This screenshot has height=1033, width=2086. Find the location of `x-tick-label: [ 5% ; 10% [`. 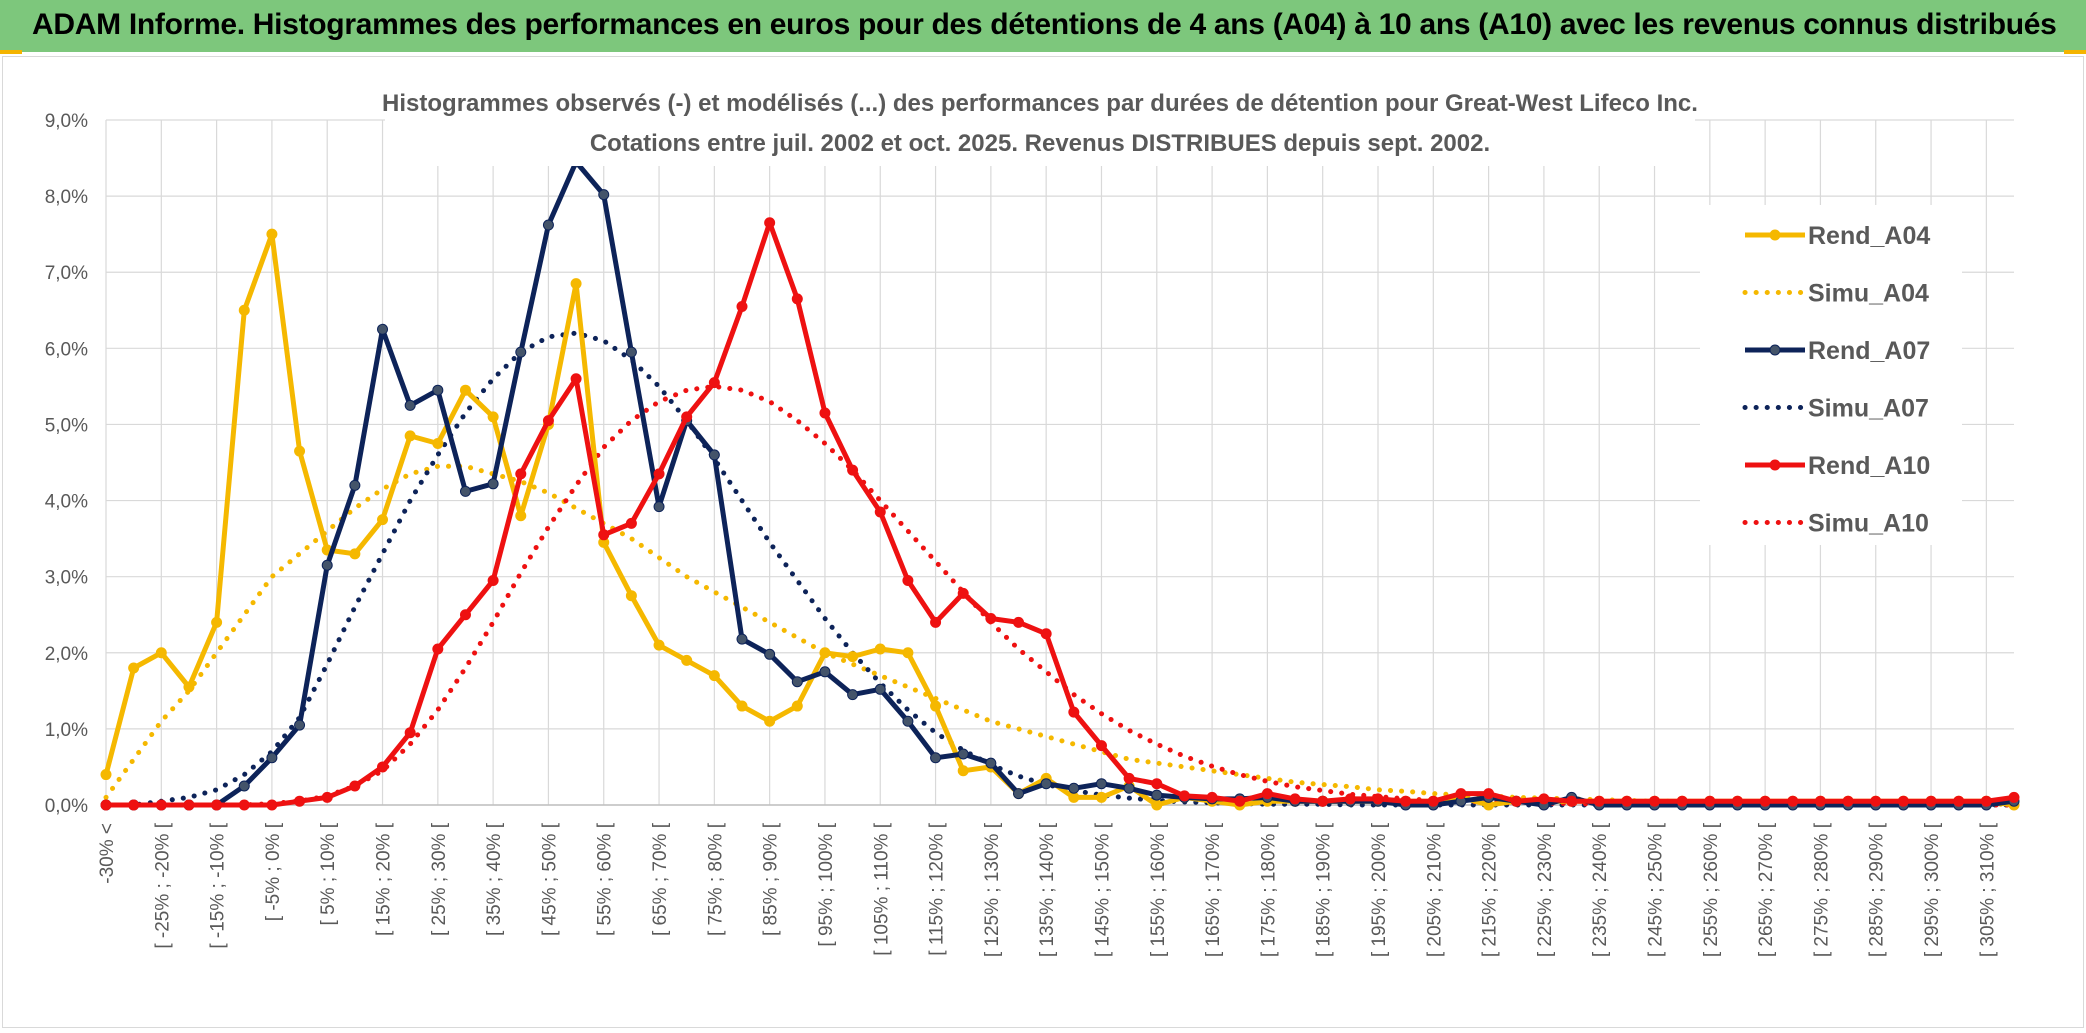

x-tick-label: [ 5% ; 10% [ is located at coordinates (328, 873).